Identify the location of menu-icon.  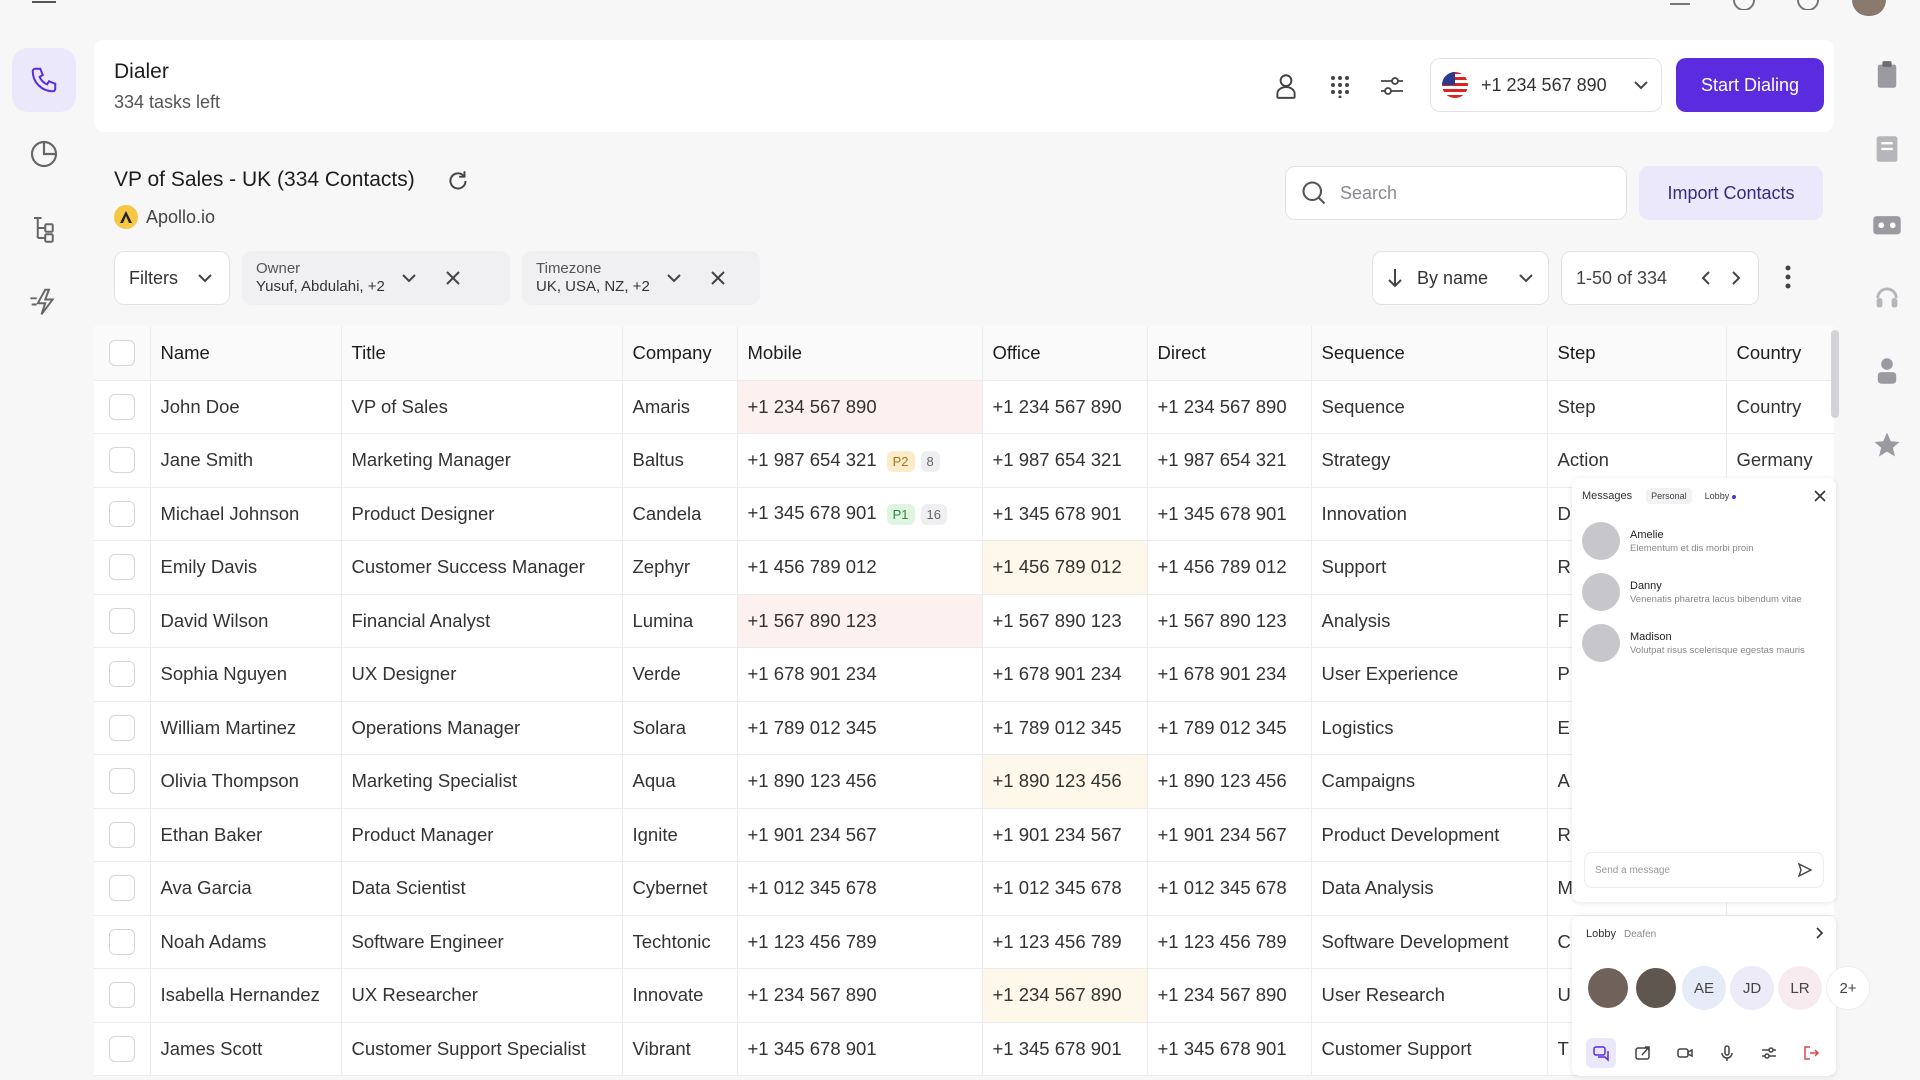
(44, 4).